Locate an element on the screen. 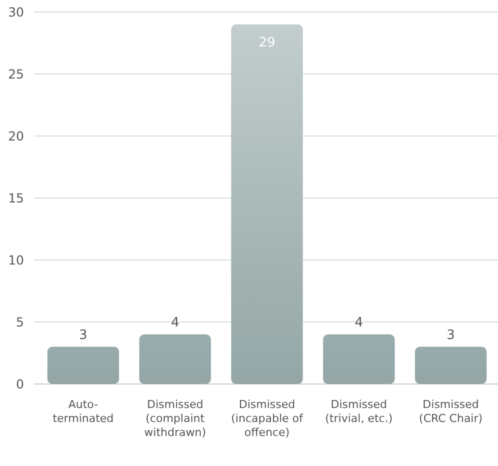 The width and height of the screenshot is (498, 466). y-tick-label: 20 is located at coordinates (16, 136).